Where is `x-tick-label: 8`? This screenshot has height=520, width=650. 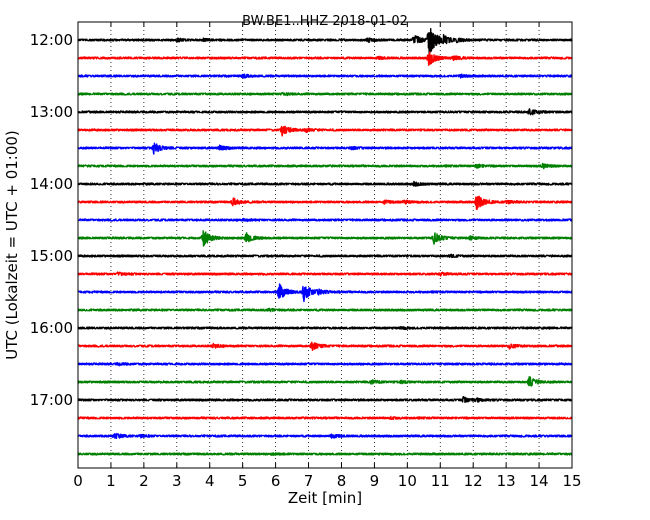
x-tick-label: 8 is located at coordinates (342, 481).